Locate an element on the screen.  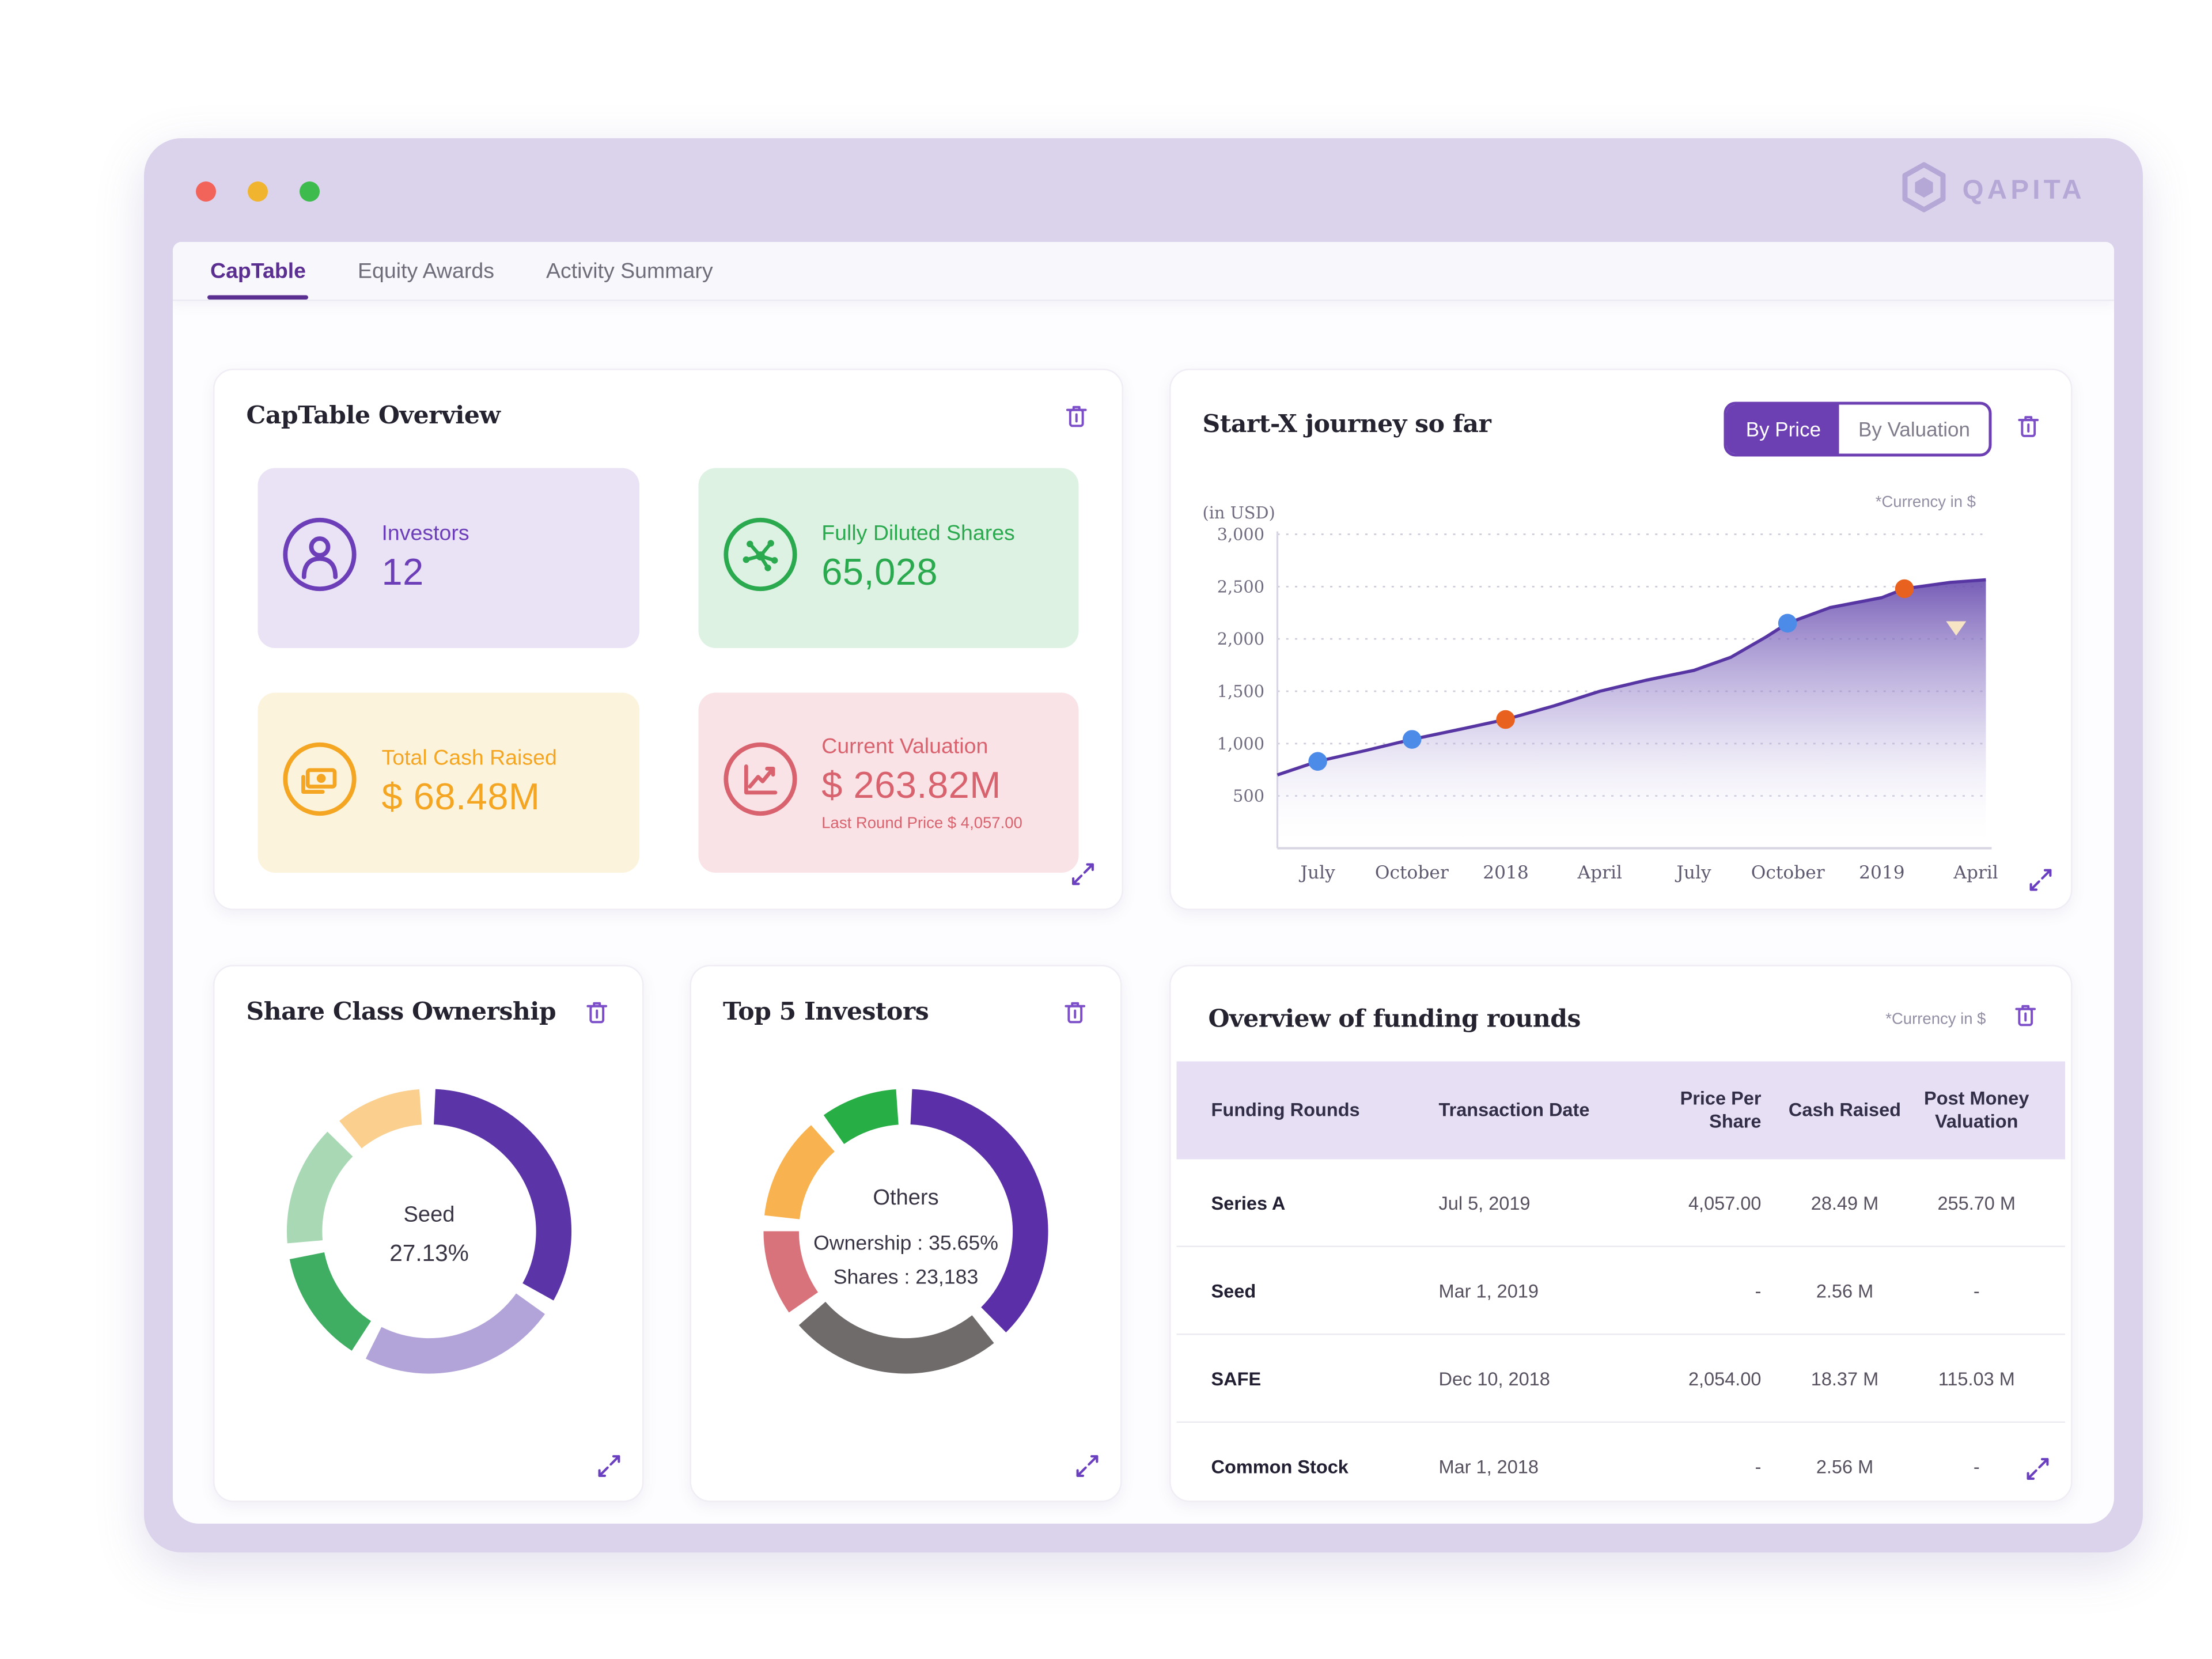
column-header: Transaction Date is located at coordinates (1514, 1109).